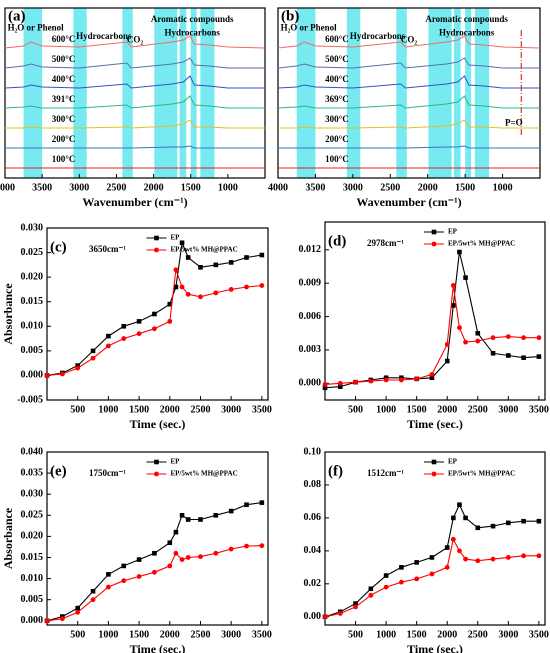 The height and width of the screenshot is (653, 550). I want to click on y-axis-label: Absorbance, so click(8, 538).